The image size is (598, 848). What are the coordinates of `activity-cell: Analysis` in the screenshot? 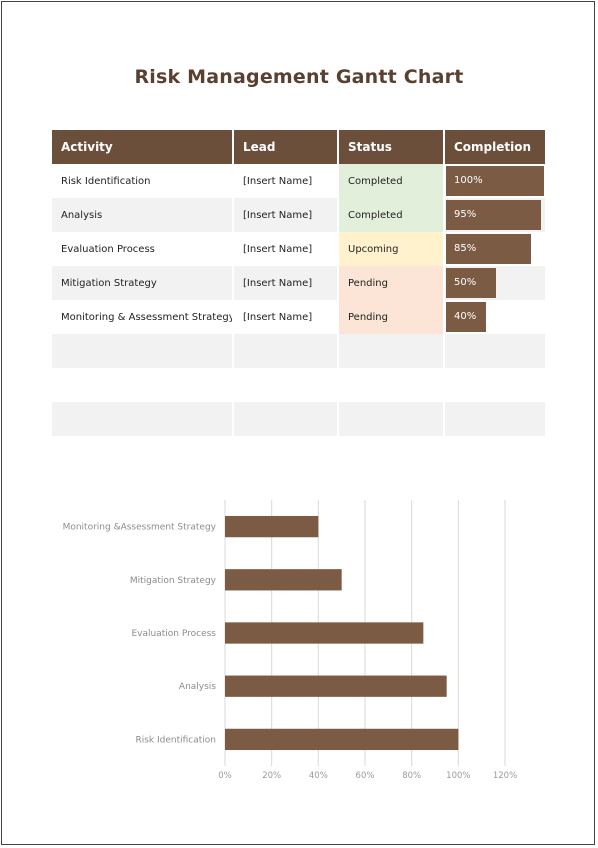 It's located at (143, 215).